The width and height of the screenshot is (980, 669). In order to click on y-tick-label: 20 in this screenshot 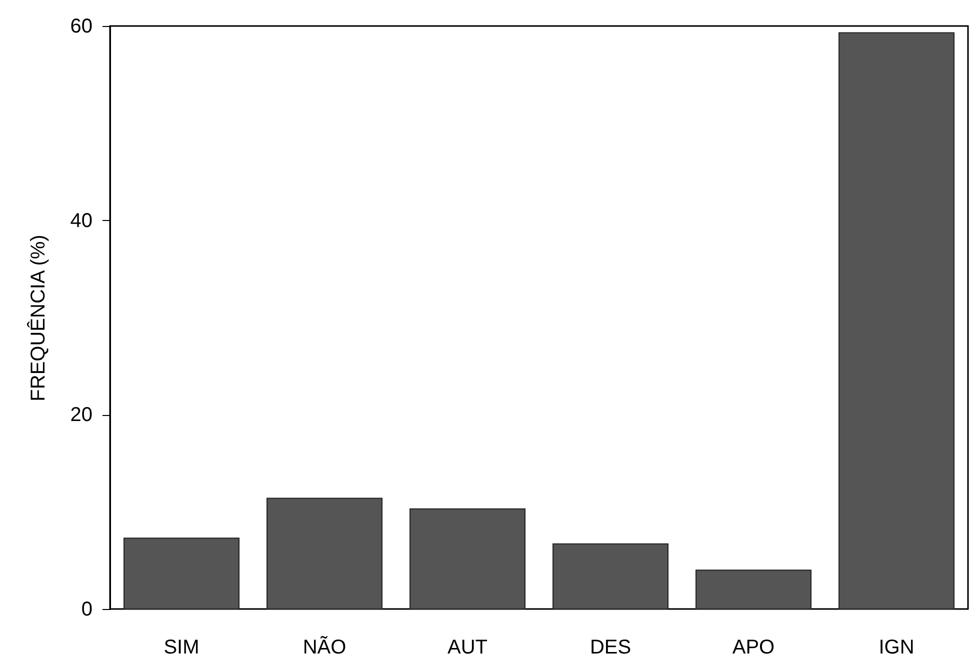, I will do `click(81, 415)`.